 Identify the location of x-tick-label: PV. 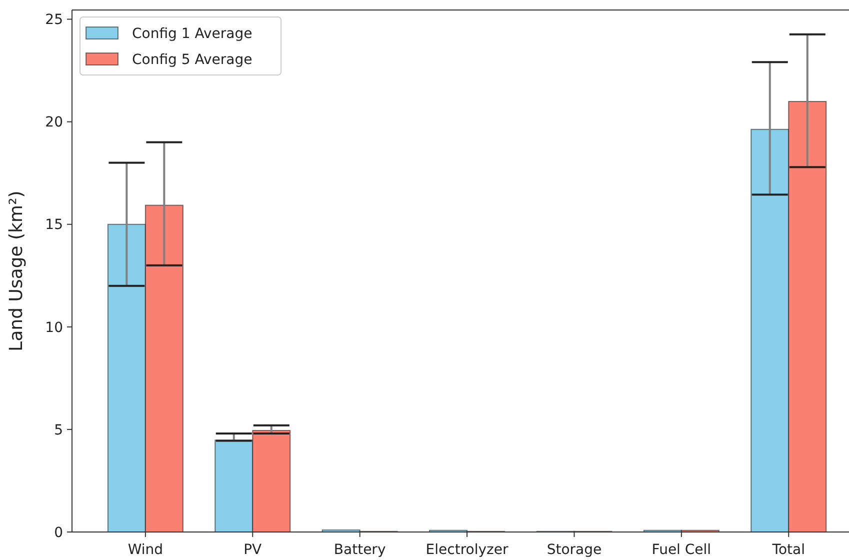
(253, 550).